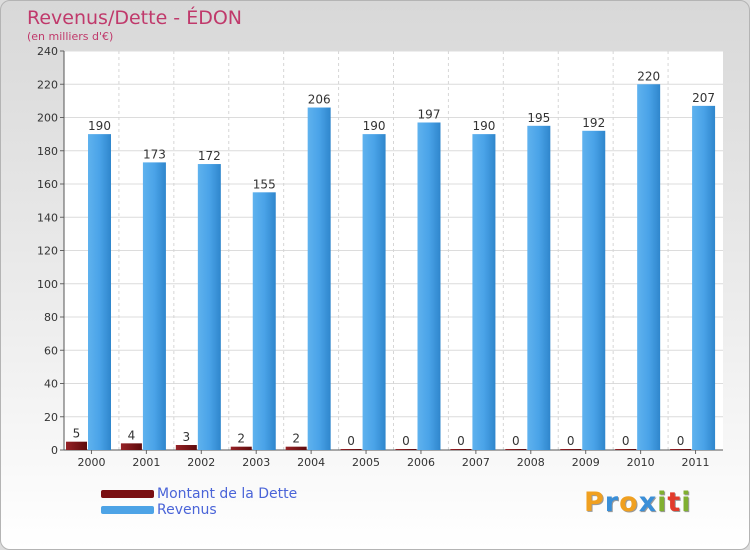  Describe the element at coordinates (77, 434) in the screenshot. I see `data-label-dette: 5` at that location.